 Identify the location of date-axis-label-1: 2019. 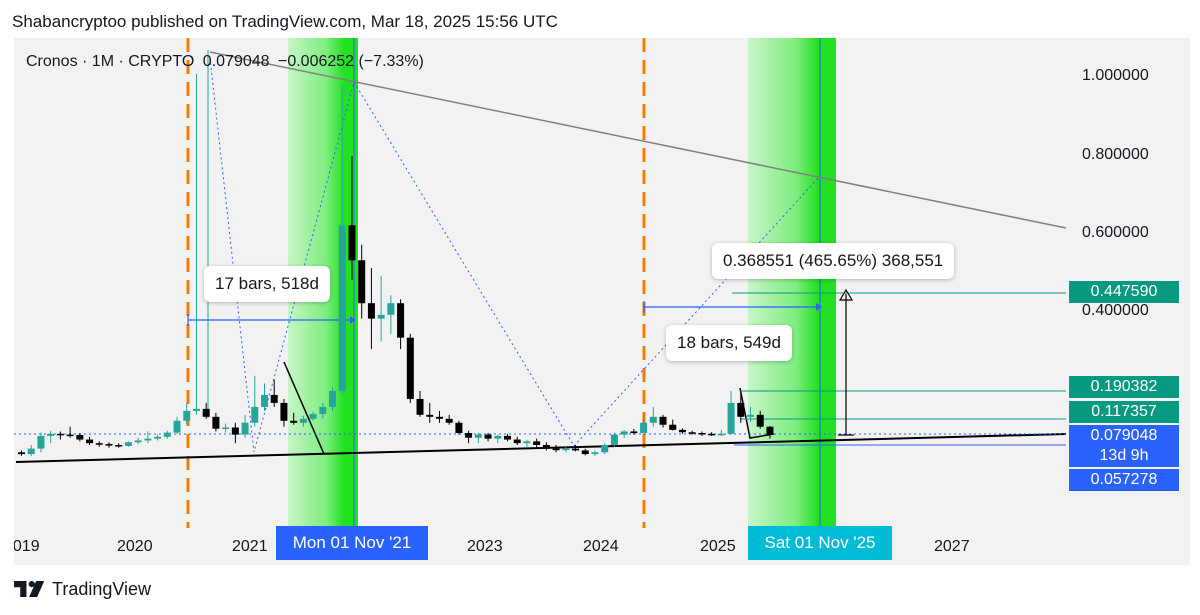
(27, 546).